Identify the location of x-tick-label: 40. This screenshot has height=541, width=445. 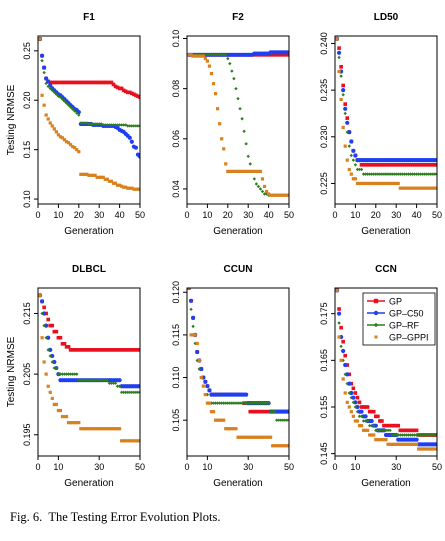
(269, 215).